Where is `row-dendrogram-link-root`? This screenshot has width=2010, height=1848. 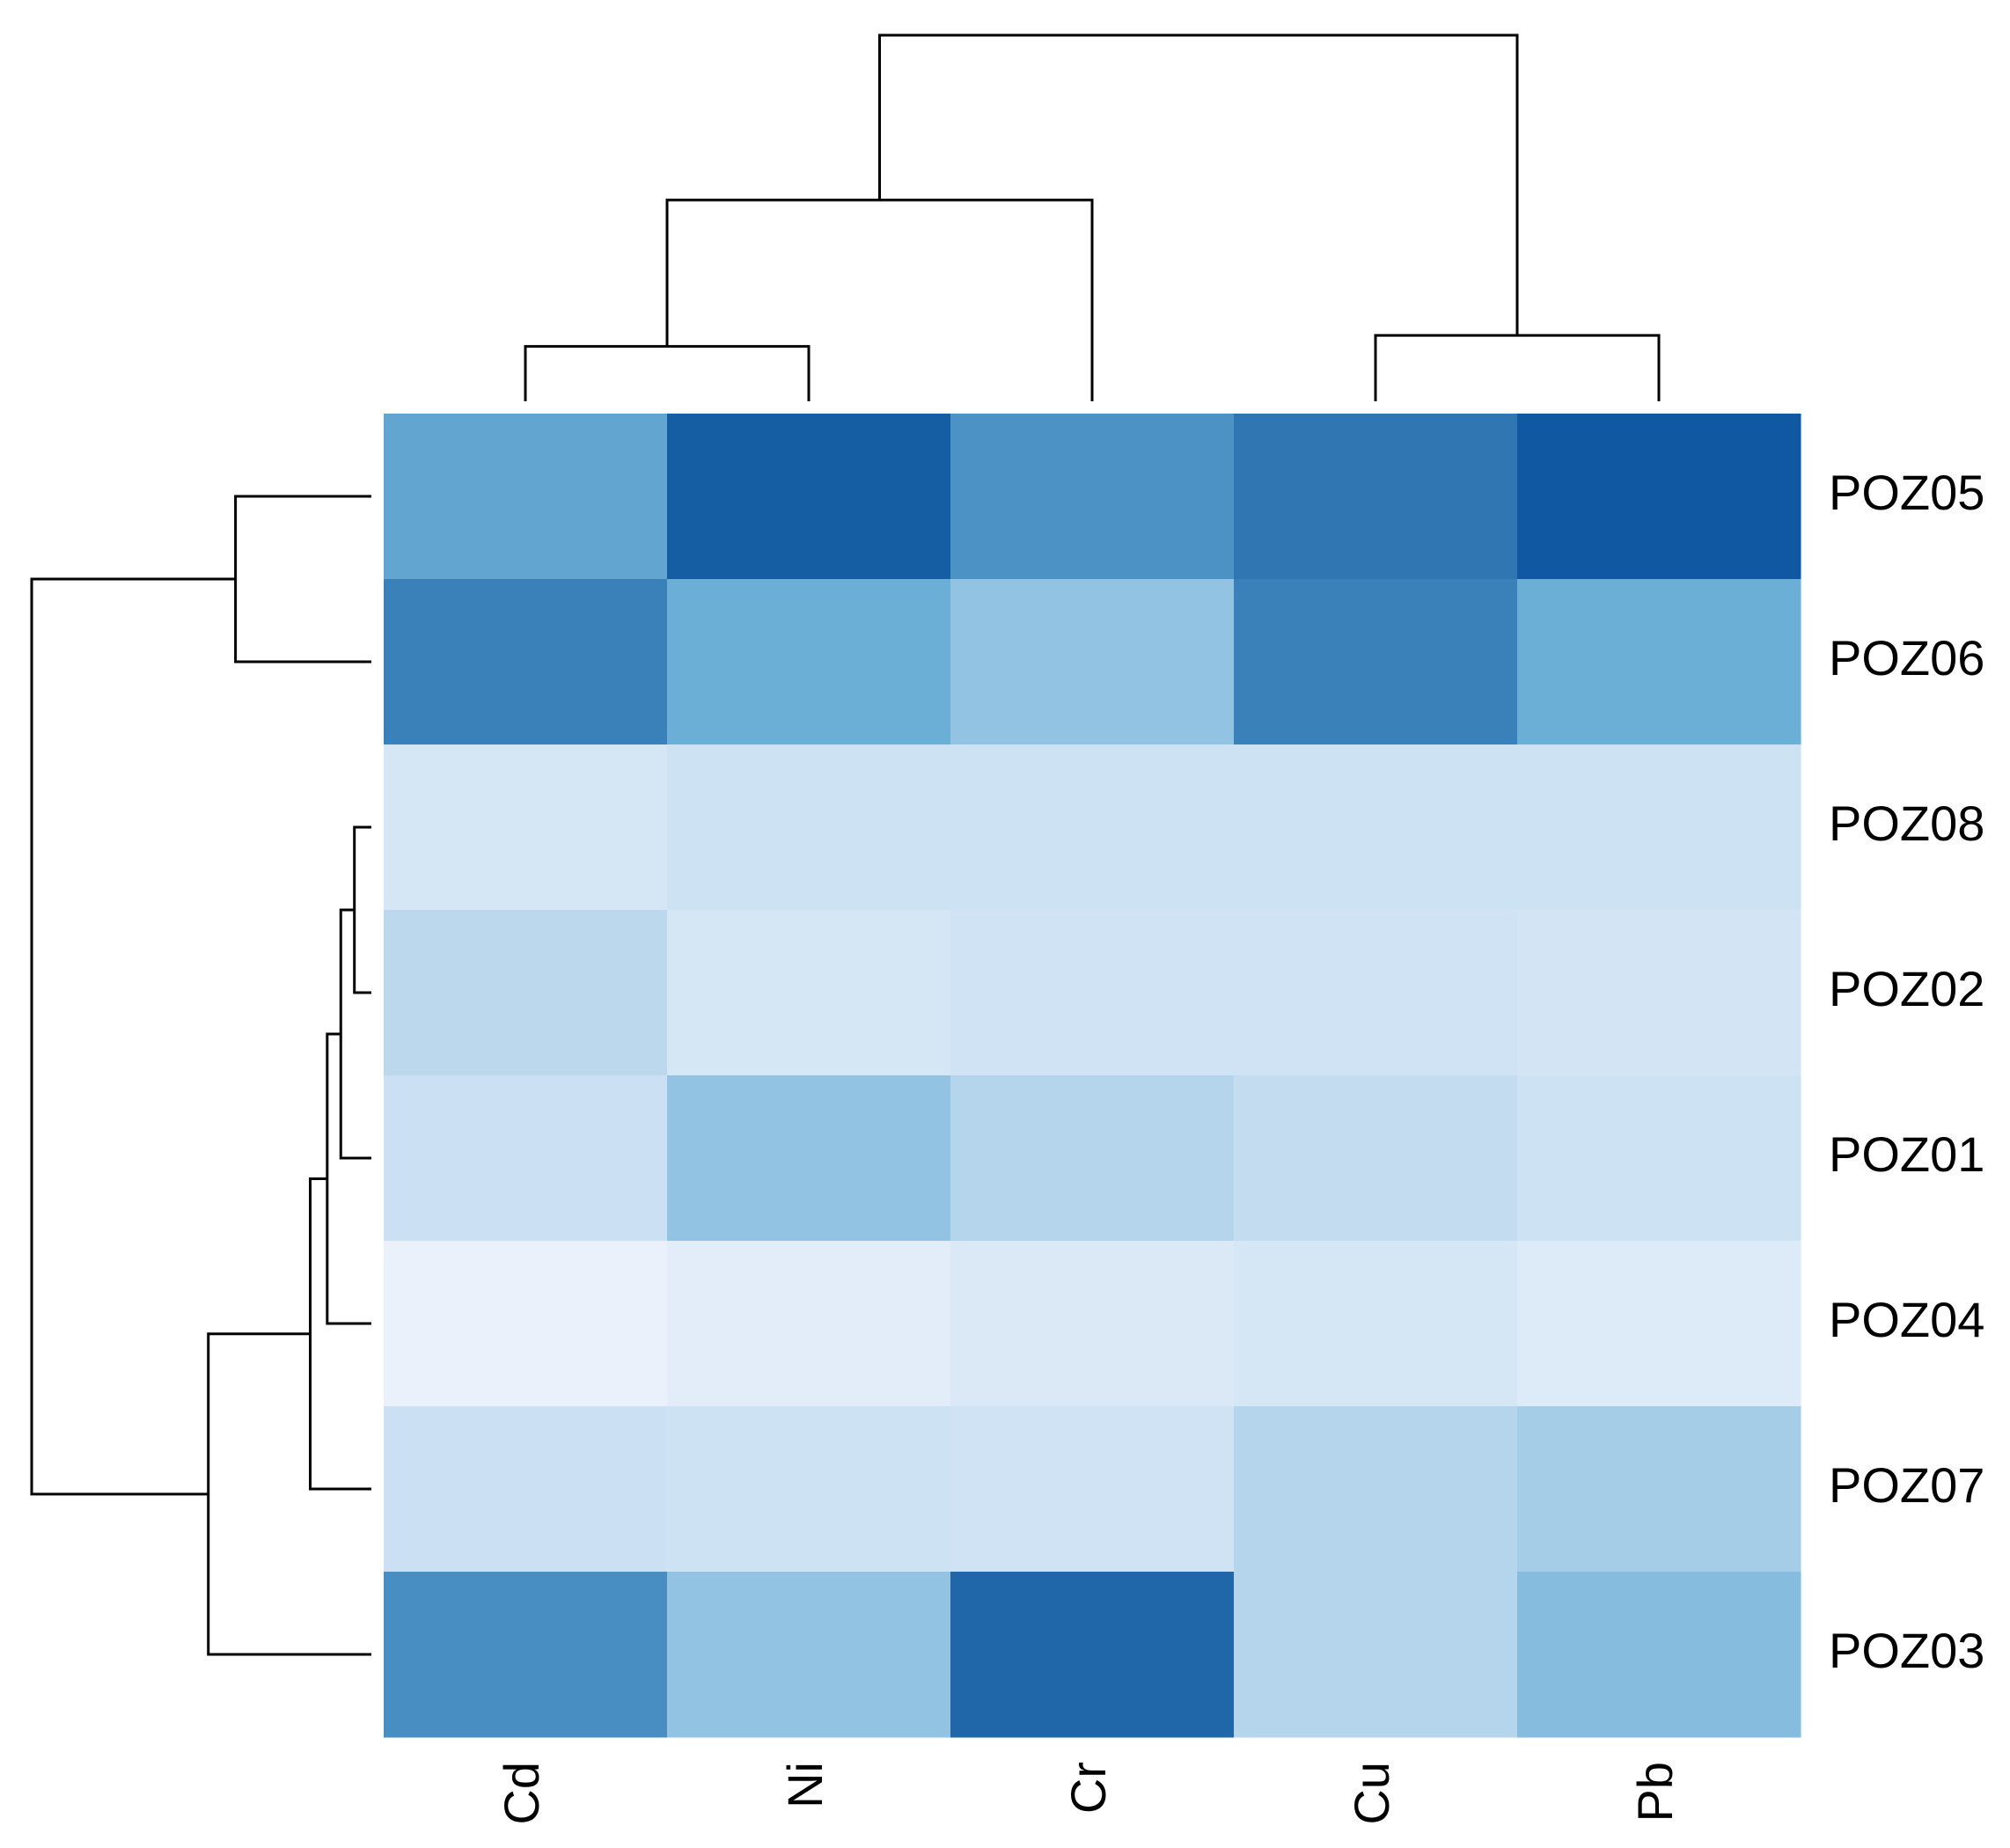
row-dendrogram-link-root is located at coordinates (133, 1037).